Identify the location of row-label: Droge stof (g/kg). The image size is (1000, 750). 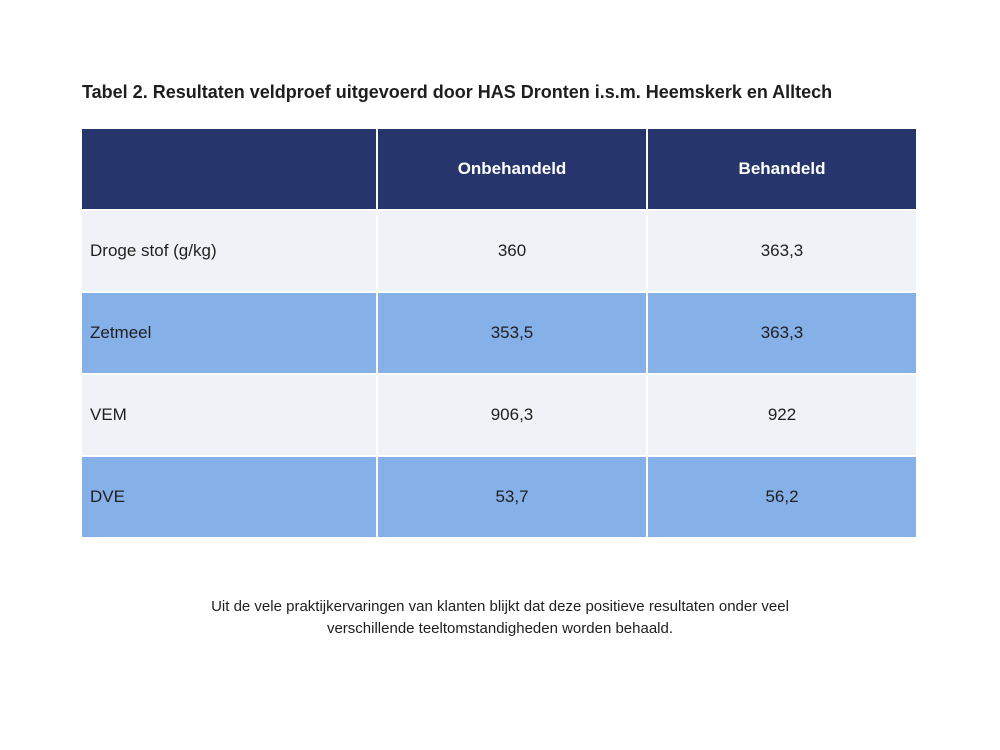
(230, 250).